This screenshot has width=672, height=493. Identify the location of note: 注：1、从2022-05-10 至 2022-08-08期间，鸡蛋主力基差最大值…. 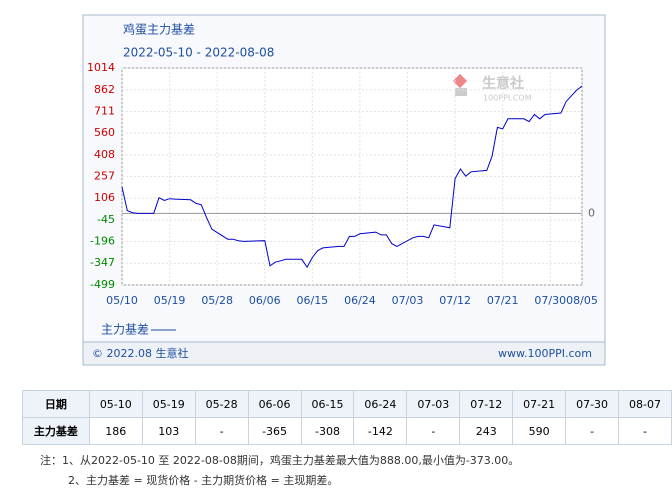
(280, 460).